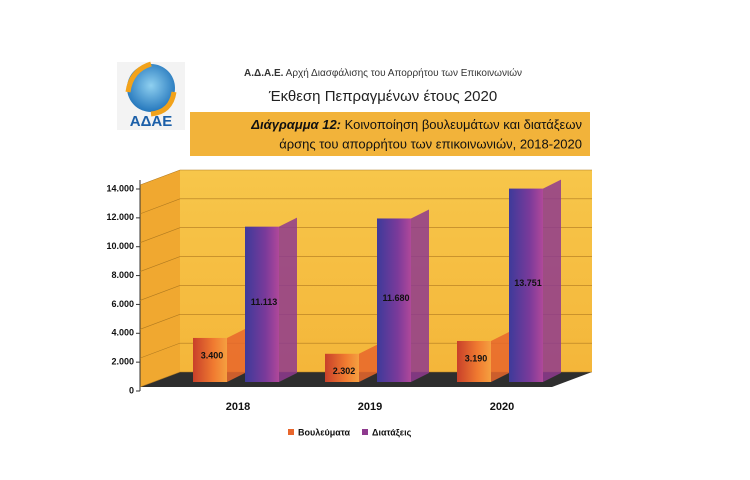  What do you see at coordinates (295, 124) in the screenshot?
I see `chart-title-prefix: Διάγραμμα 12:` at bounding box center [295, 124].